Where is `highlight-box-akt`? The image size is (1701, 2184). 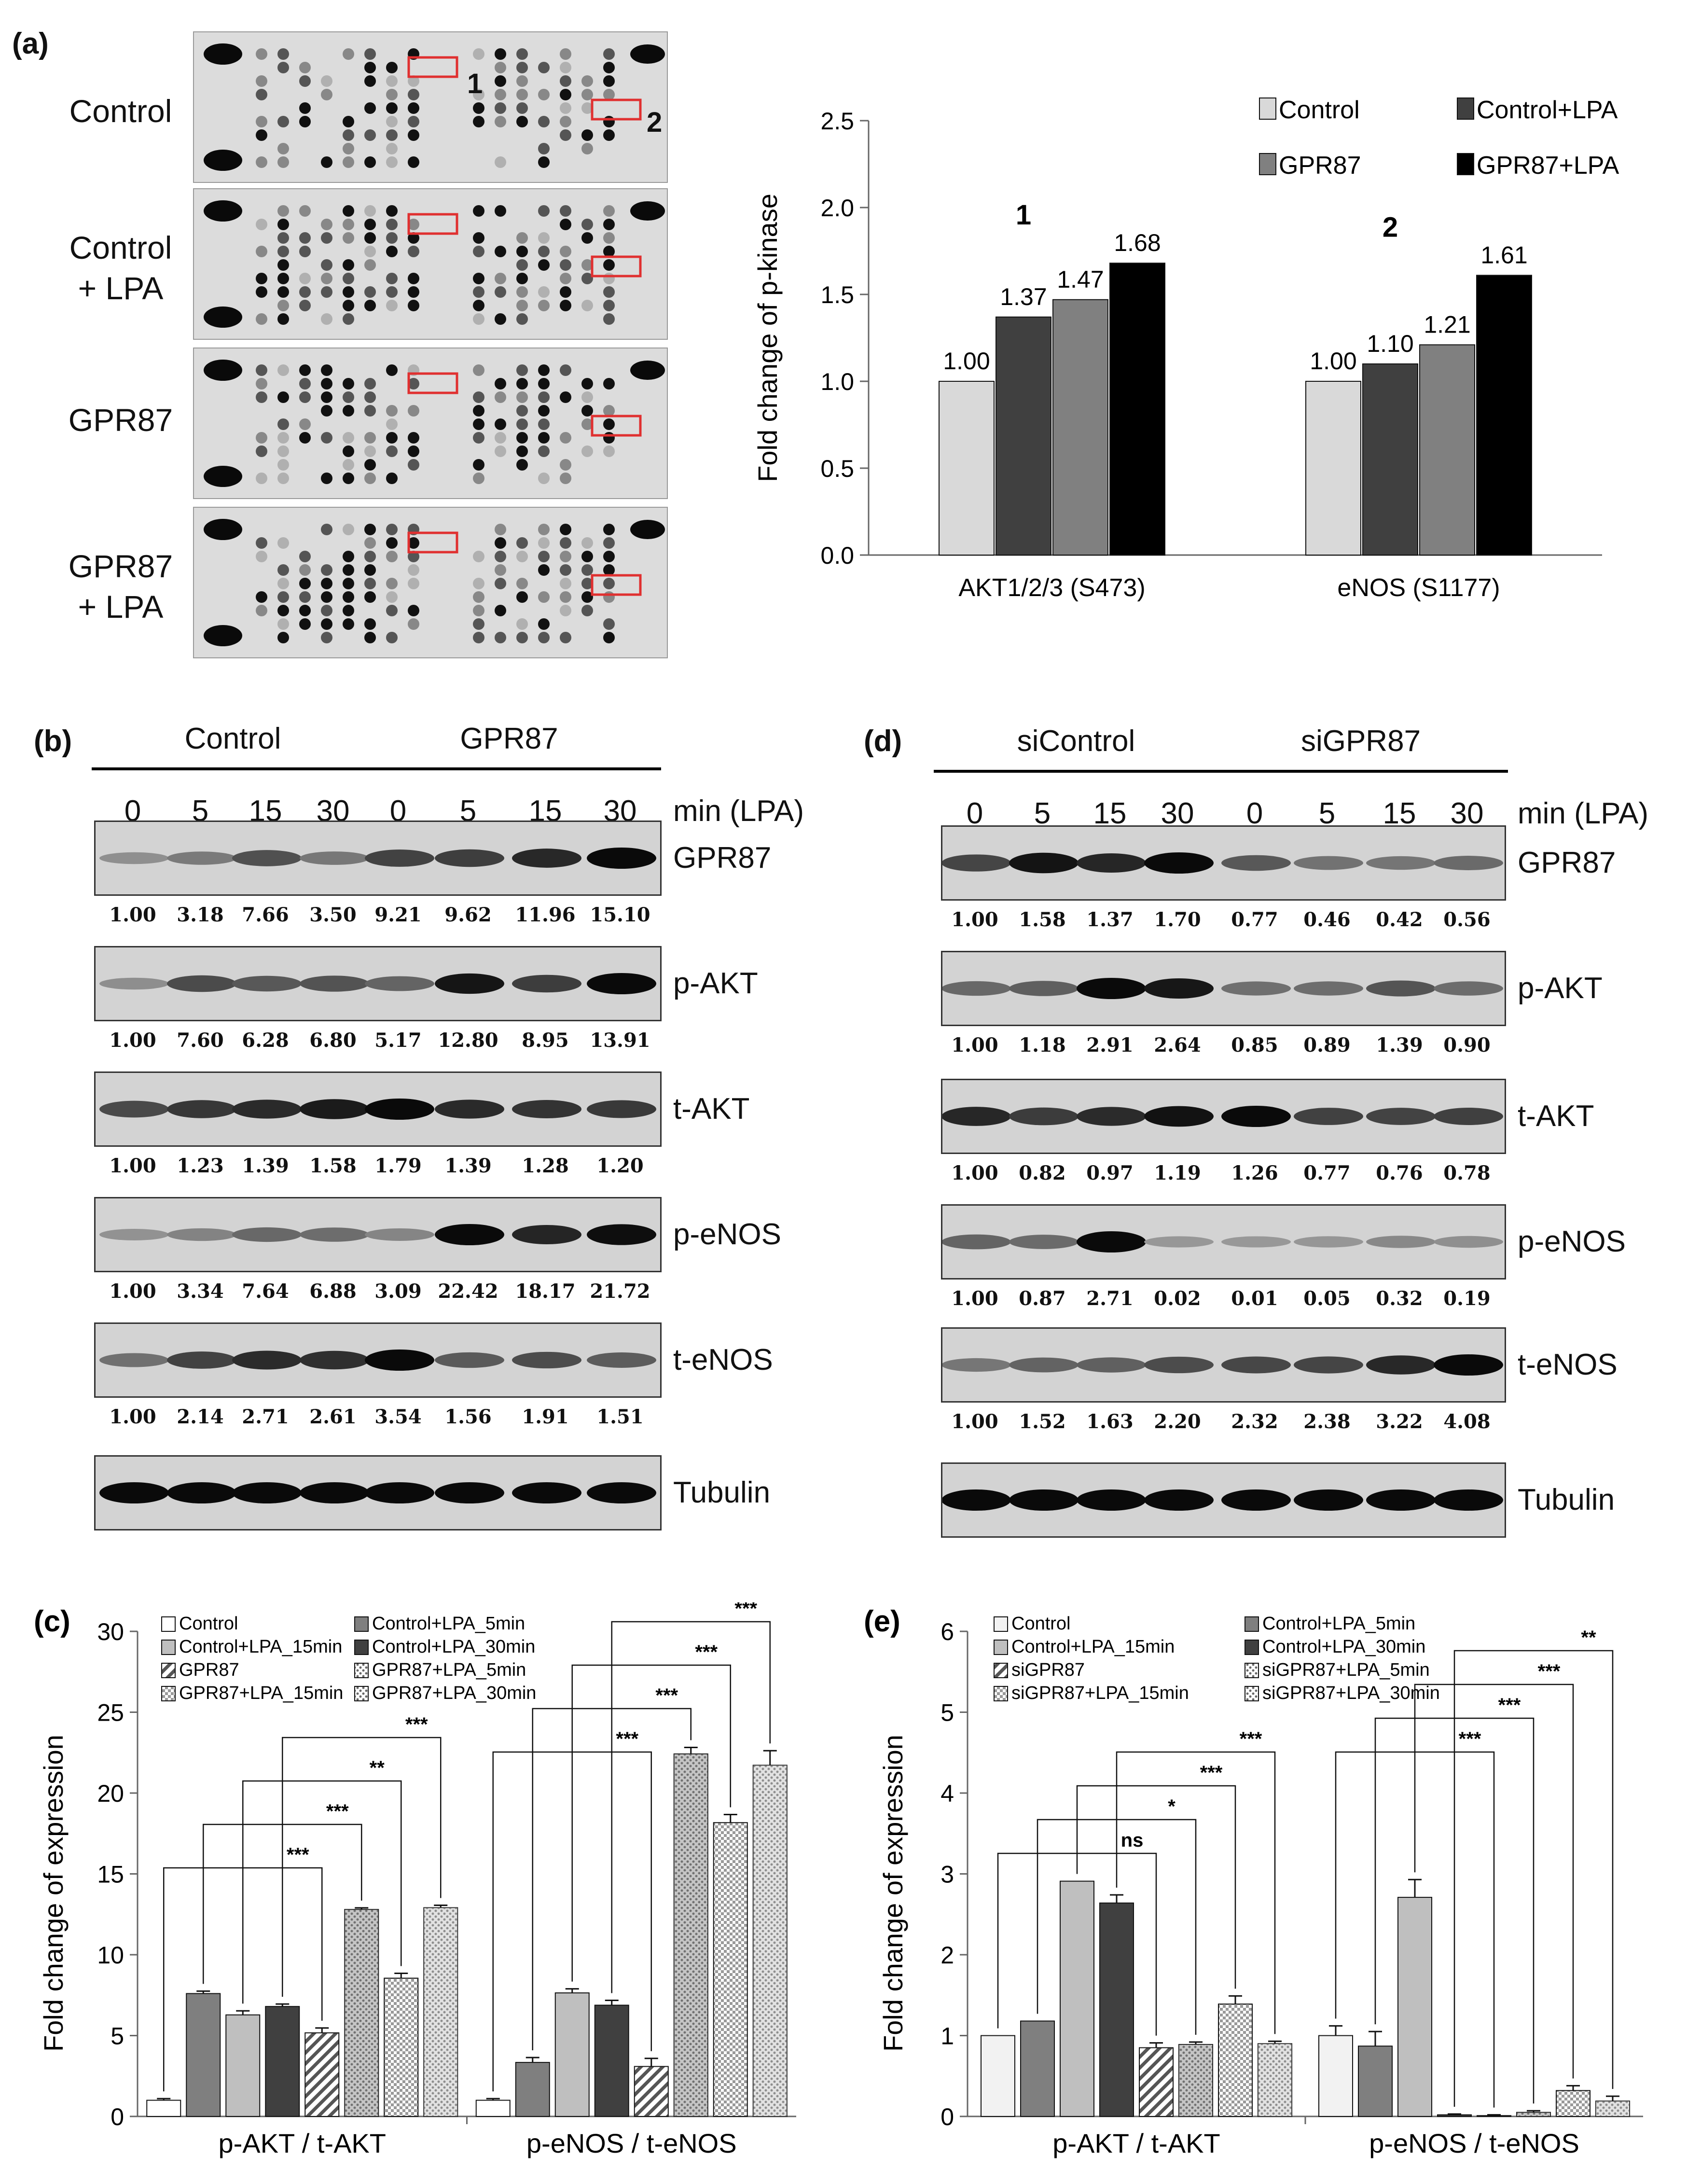
highlight-box-akt is located at coordinates (432, 542).